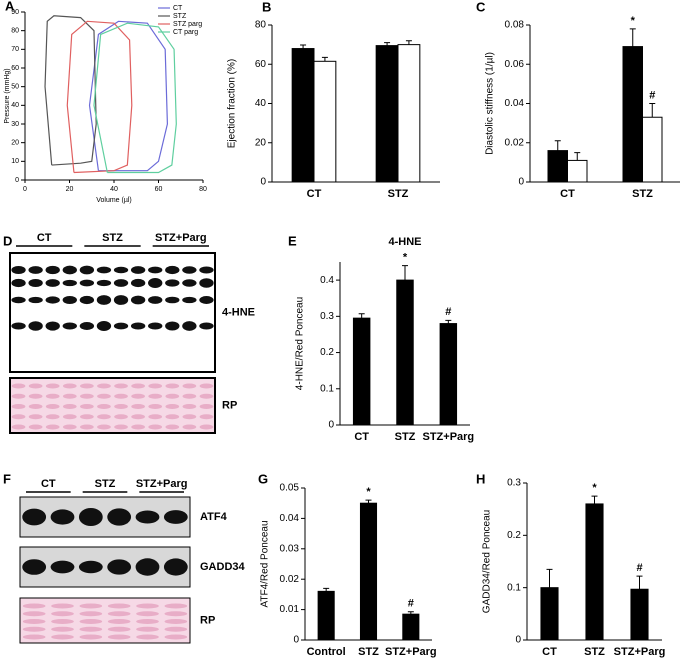 The width and height of the screenshot is (685, 661). What do you see at coordinates (178, 8) in the screenshot?
I see `legend-label: CT` at bounding box center [178, 8].